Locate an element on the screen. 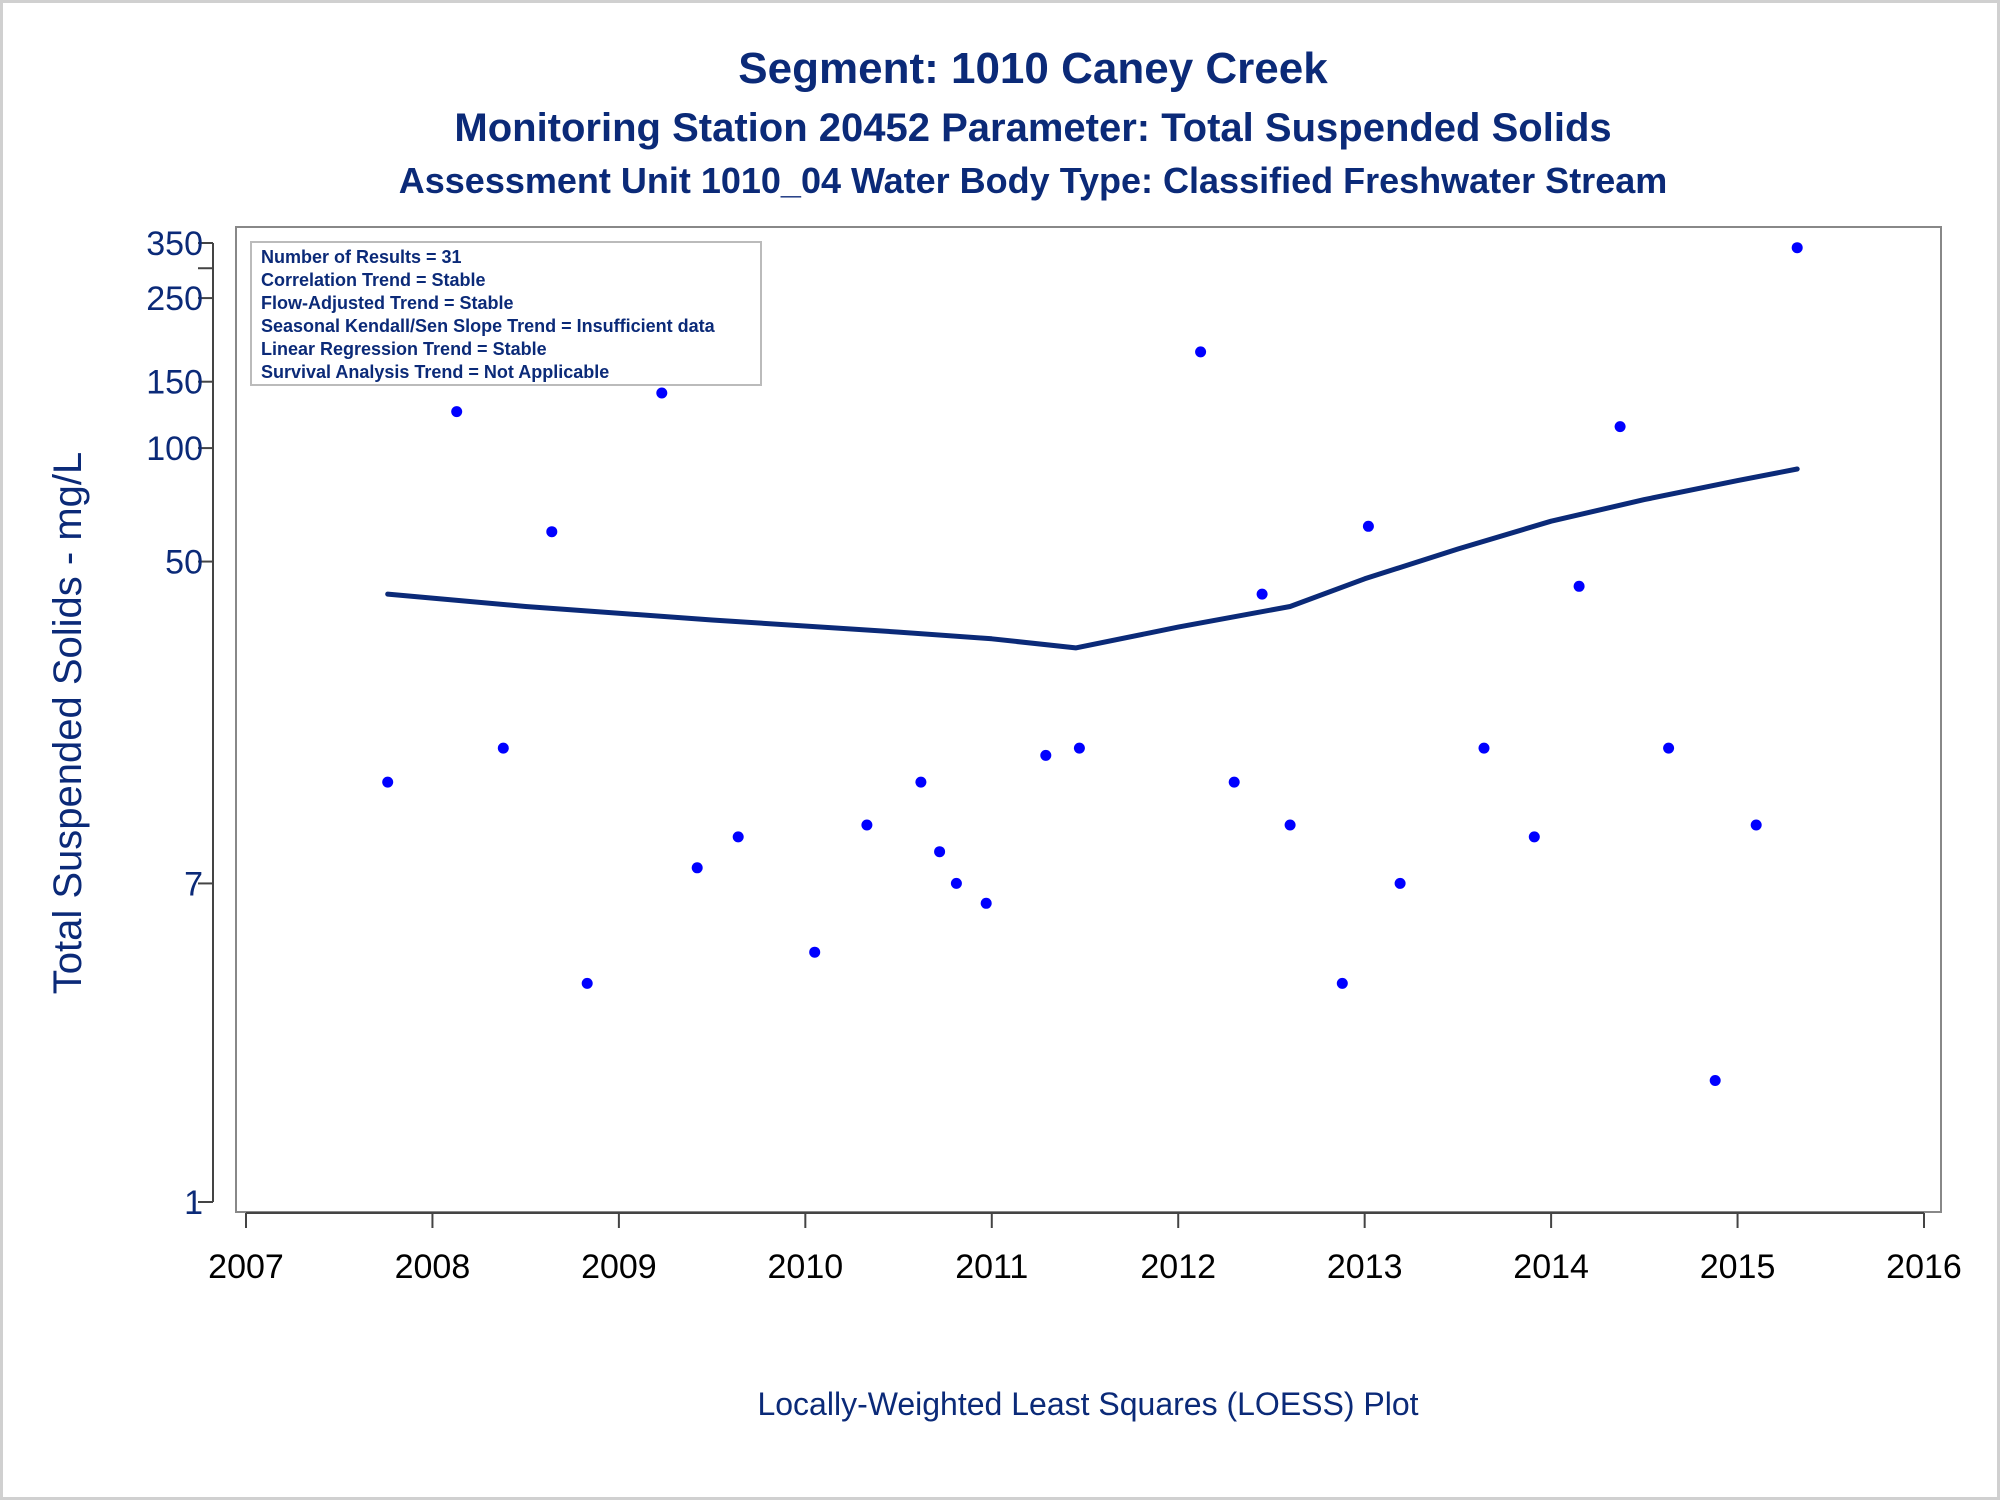 The image size is (2000, 1508). loess-layer is located at coordinates (1092, 558).